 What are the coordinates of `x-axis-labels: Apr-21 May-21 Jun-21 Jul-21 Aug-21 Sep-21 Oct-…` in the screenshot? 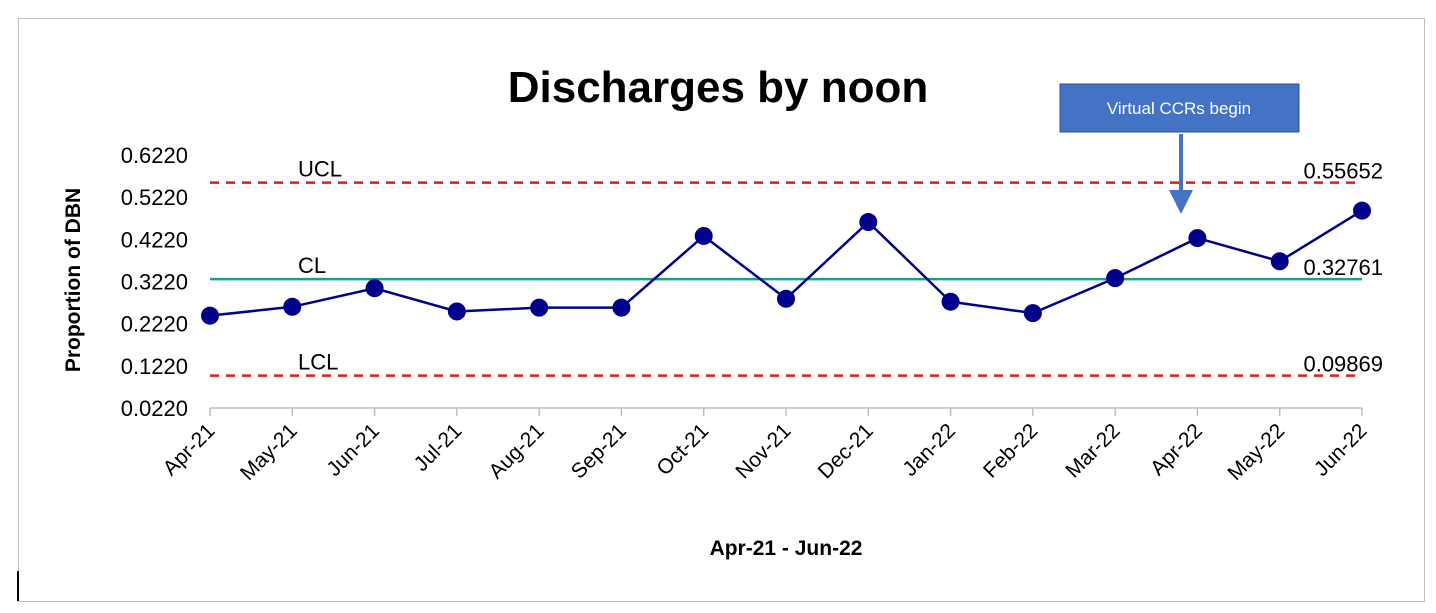 It's located at (765, 452).